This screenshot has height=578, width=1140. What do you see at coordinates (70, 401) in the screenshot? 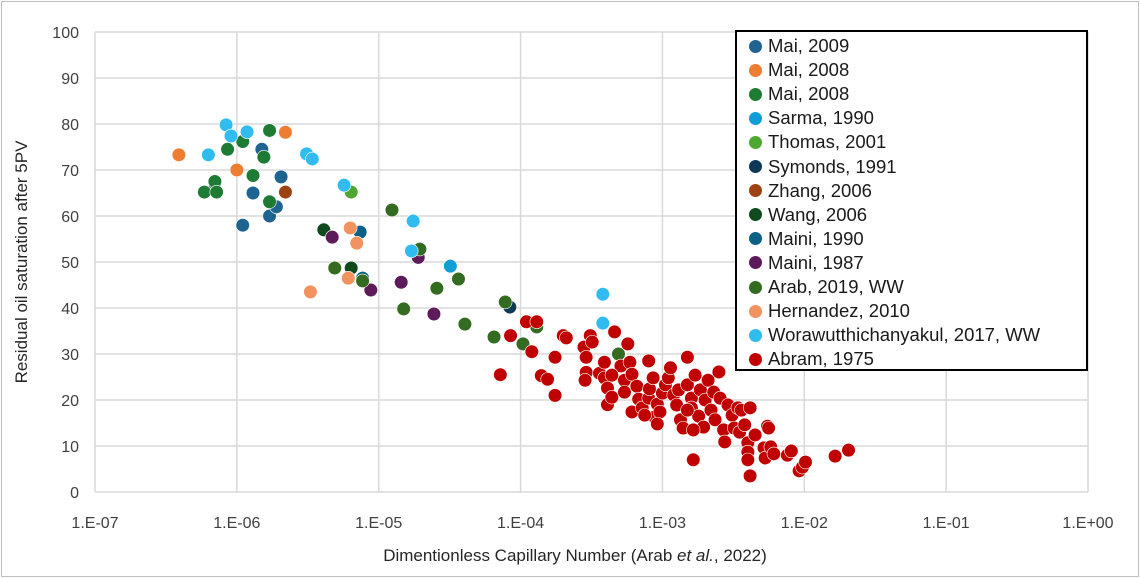
I see `y-tick-label: 20` at bounding box center [70, 401].